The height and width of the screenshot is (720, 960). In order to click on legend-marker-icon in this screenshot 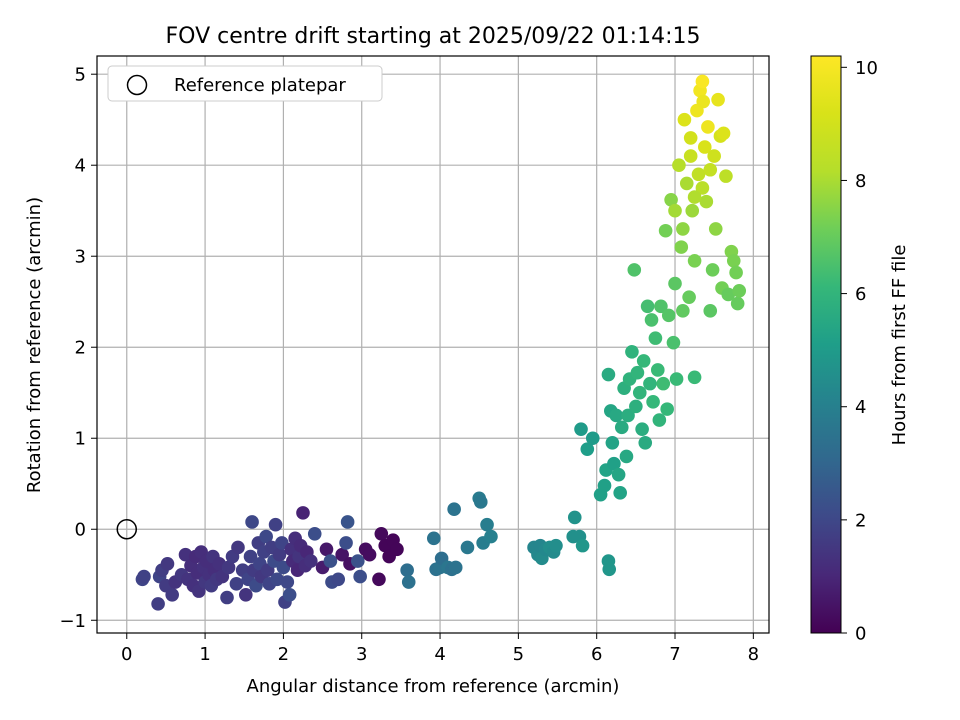, I will do `click(137, 85)`.